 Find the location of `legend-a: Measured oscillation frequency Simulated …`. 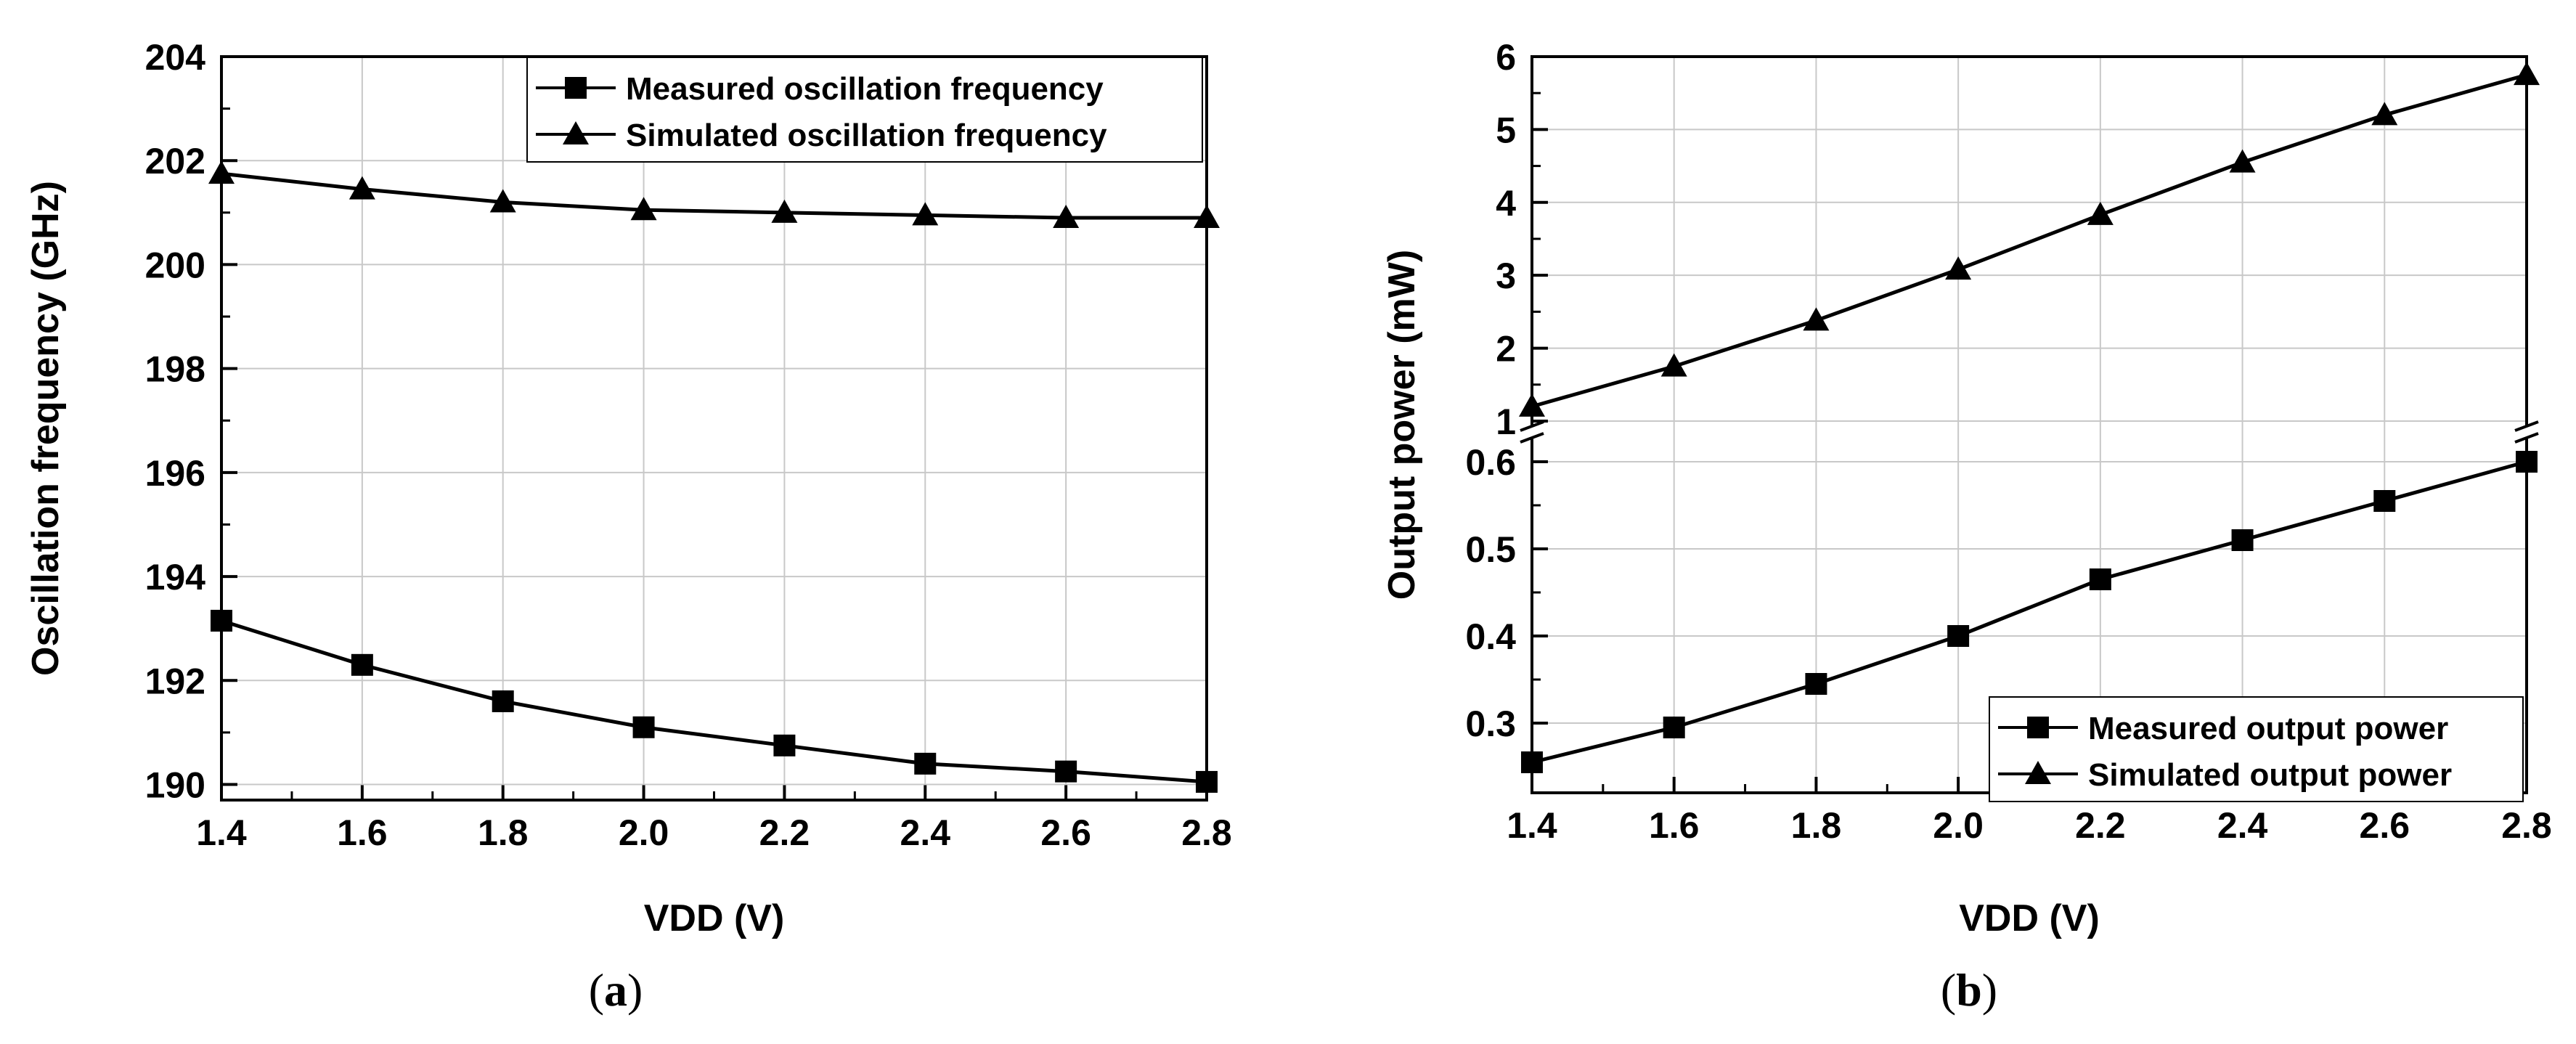

legend-a: Measured oscillation frequency Simulated … is located at coordinates (864, 110).